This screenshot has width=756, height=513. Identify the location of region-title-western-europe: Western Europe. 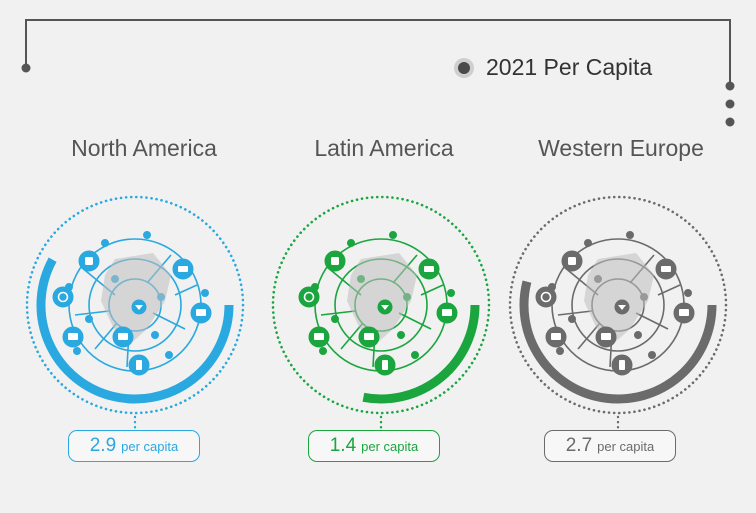
(621, 148).